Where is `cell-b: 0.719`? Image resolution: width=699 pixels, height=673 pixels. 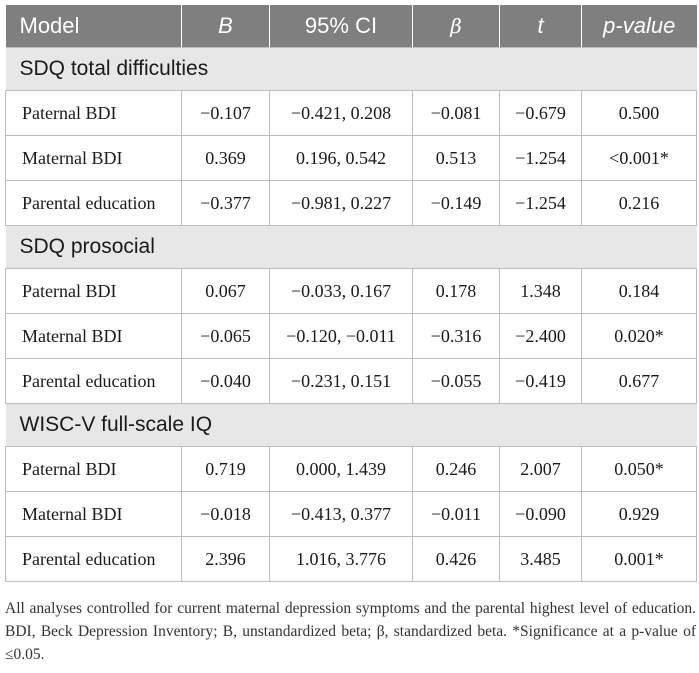 cell-b: 0.719 is located at coordinates (225, 469).